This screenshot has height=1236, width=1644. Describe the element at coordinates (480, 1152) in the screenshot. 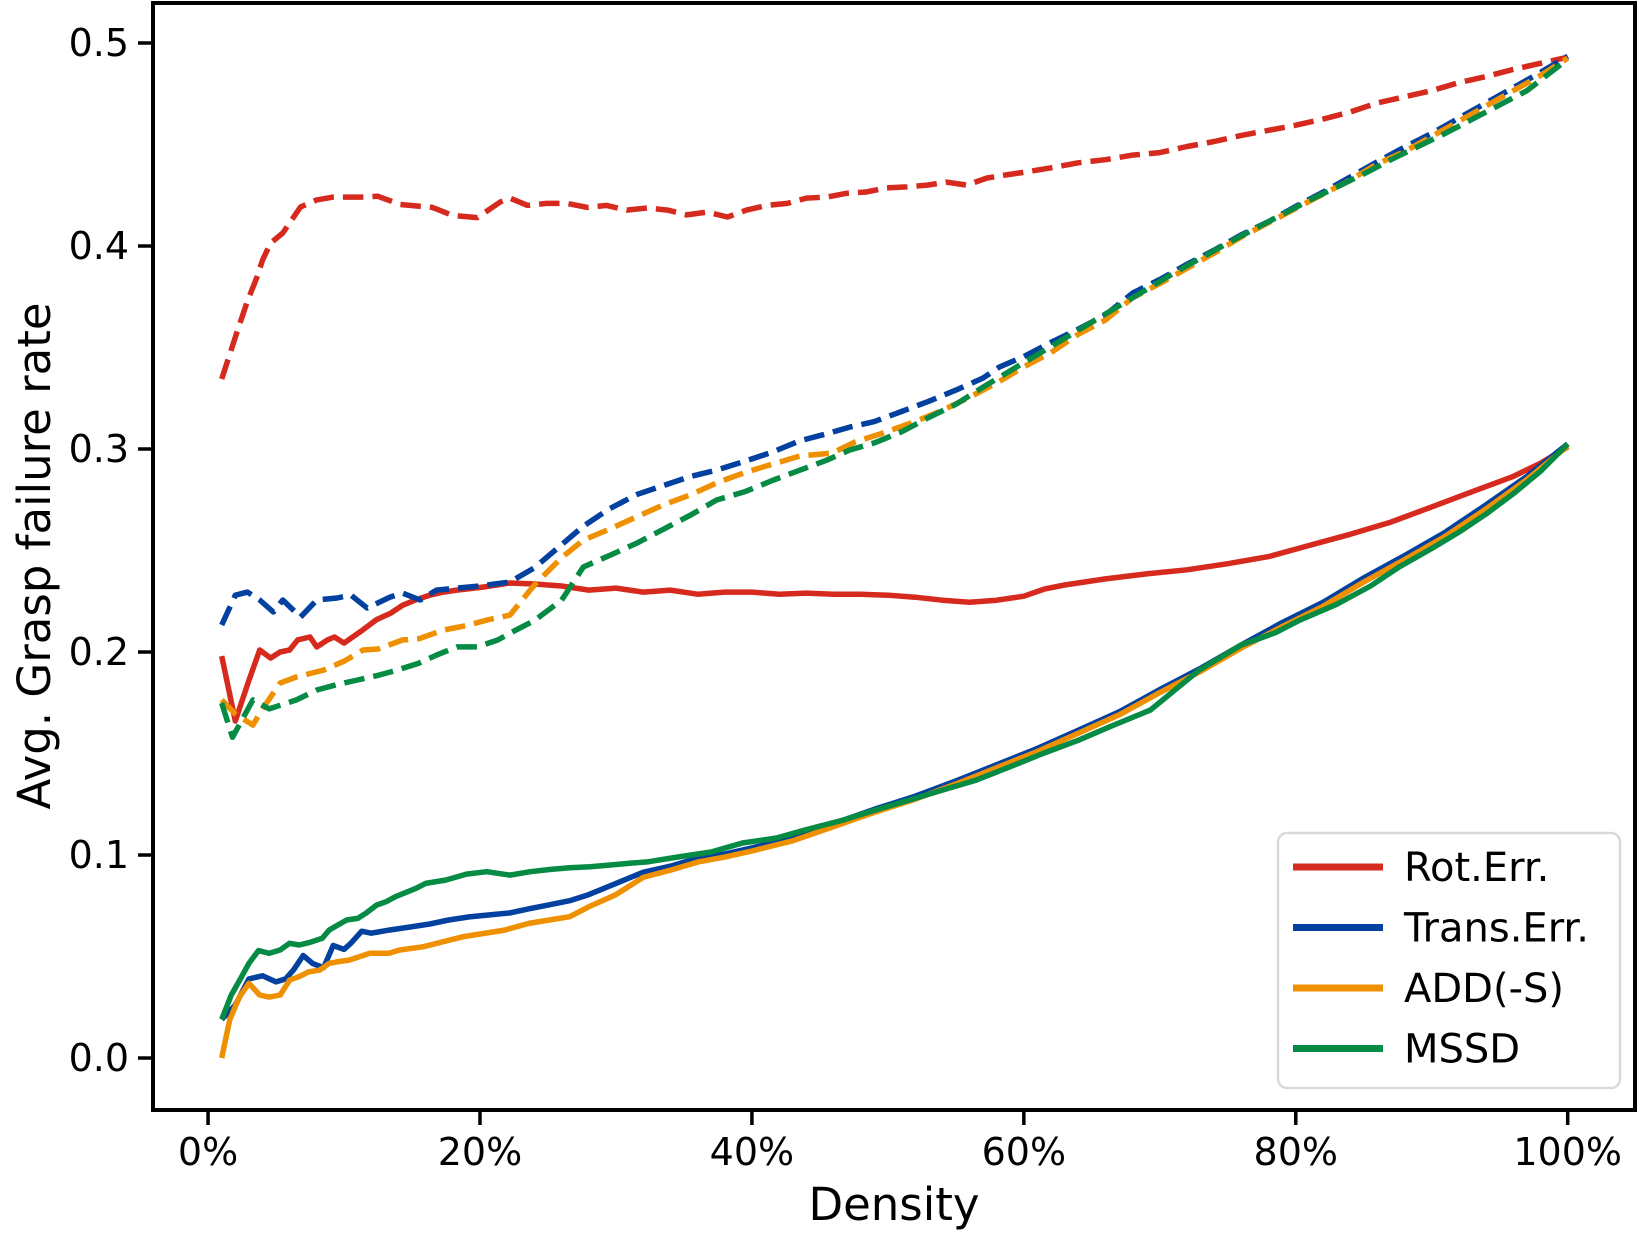

I see `x-tick-label-20%: 20%` at that location.